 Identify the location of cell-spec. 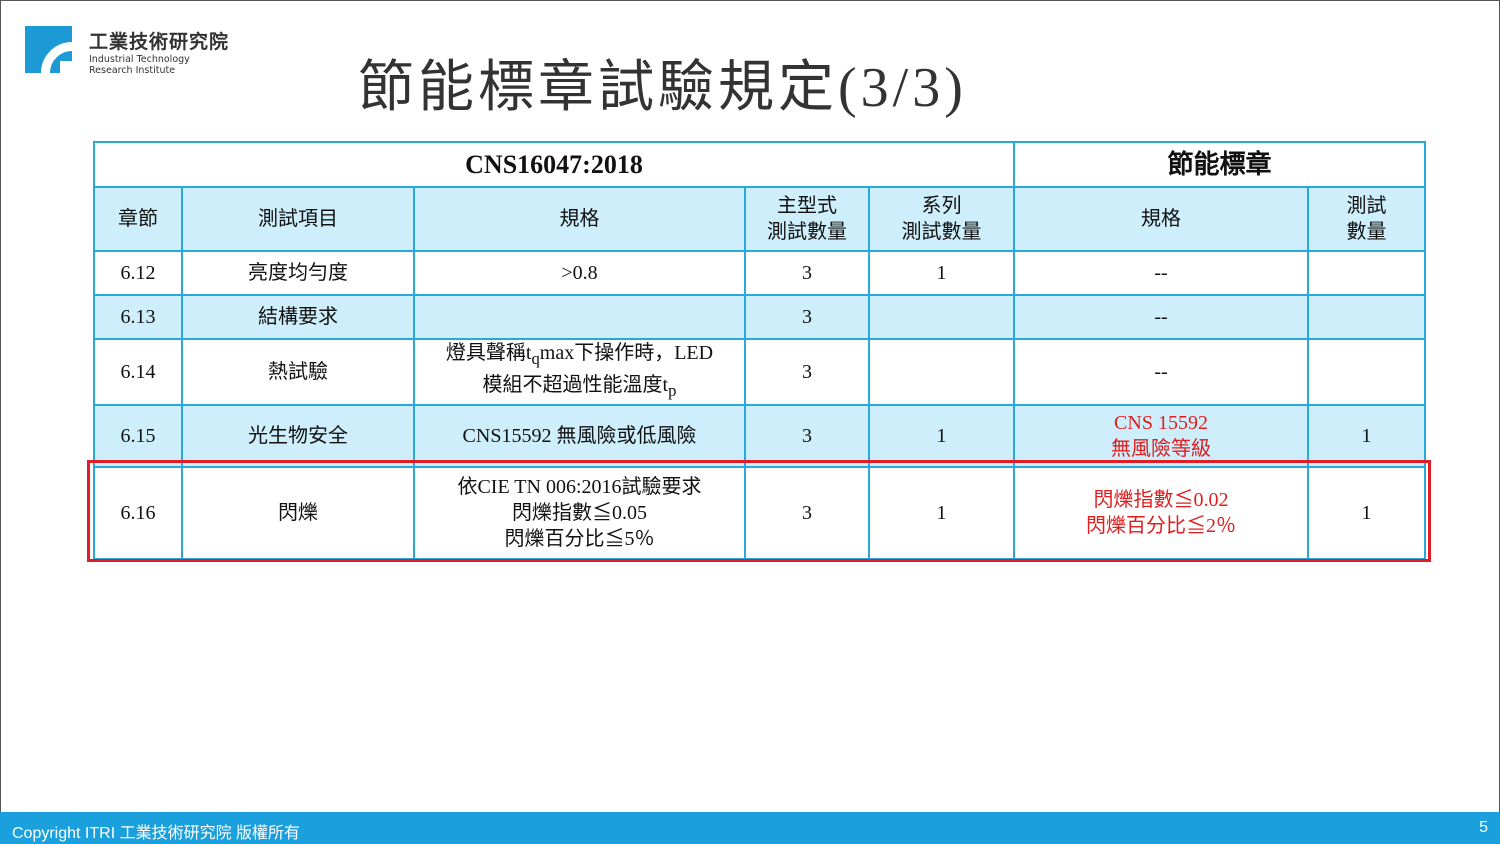
(579, 317).